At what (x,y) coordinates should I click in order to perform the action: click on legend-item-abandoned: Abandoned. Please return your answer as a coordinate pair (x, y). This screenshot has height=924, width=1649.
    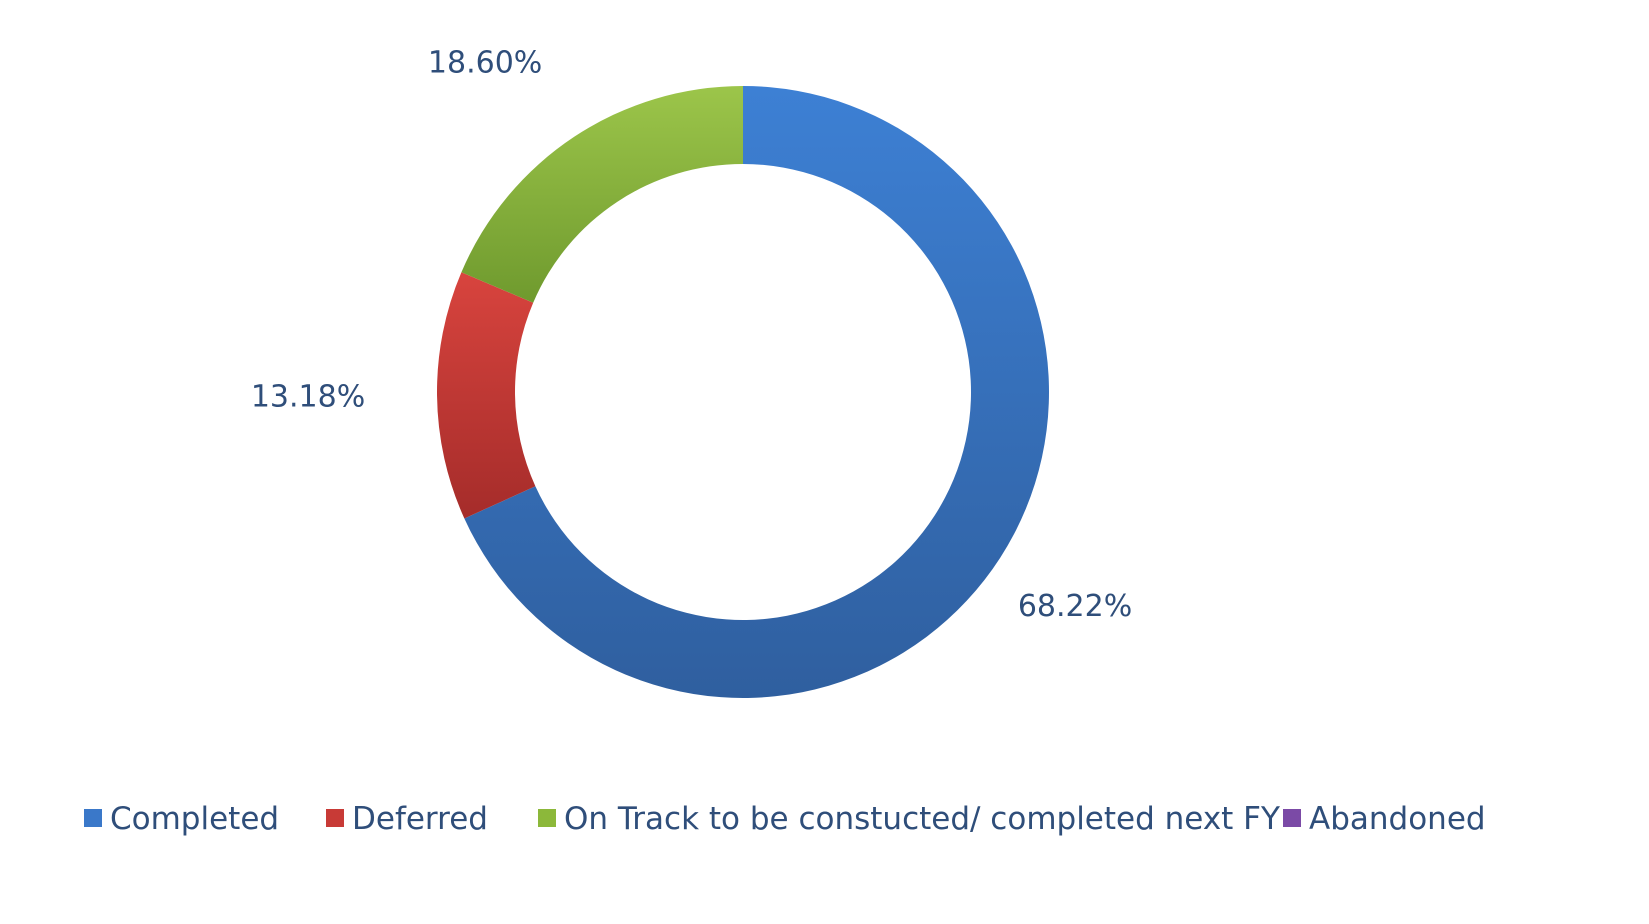
    Looking at the image, I should click on (1384, 819).